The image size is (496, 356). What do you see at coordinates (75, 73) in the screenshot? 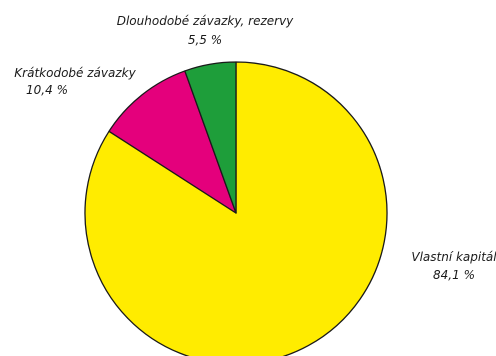
I see `slice-label-kratkodobe-zavazky: Krátkodobé závazky` at bounding box center [75, 73].